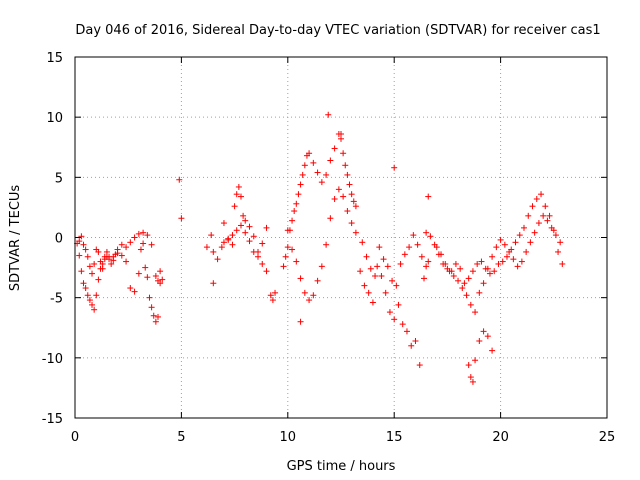 Image resolution: width=640 pixels, height=480 pixels. What do you see at coordinates (52, 419) in the screenshot?
I see `y-tick-label: -15` at bounding box center [52, 419].